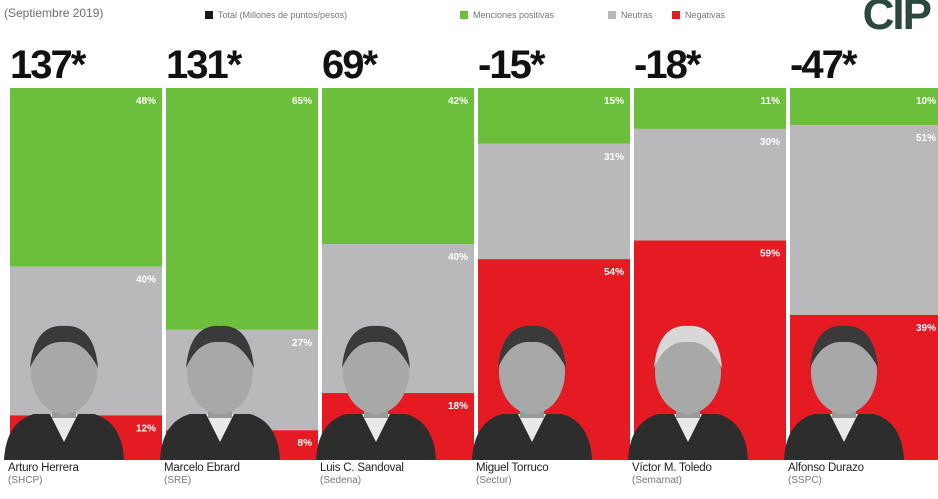 This screenshot has width=938, height=499. I want to click on value-label-negative: 39%, so click(926, 328).